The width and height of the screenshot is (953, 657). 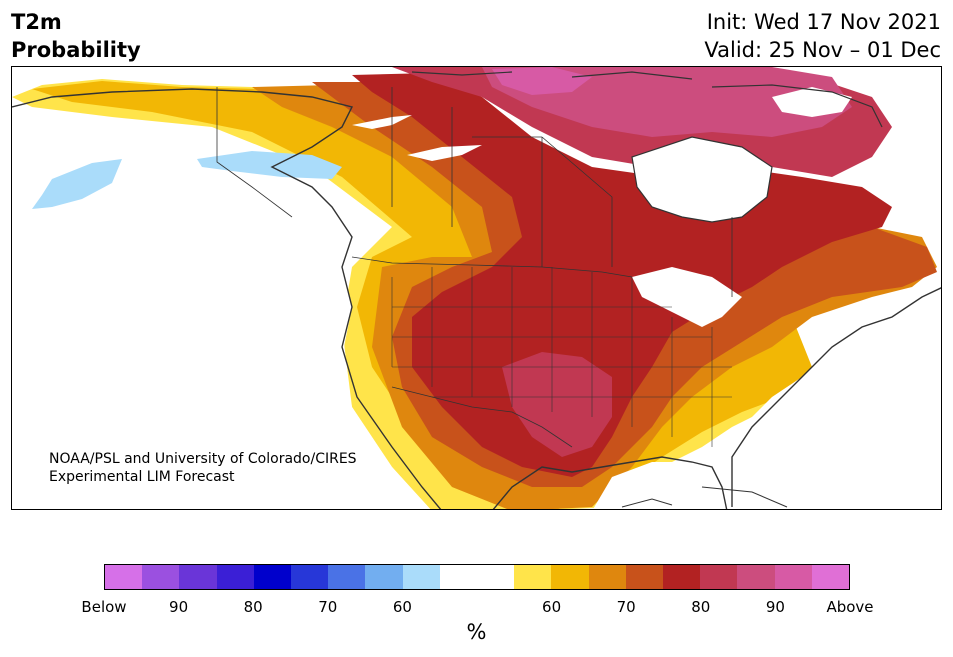 I want to click on gulf-of-mexico, so click(x=657, y=485).